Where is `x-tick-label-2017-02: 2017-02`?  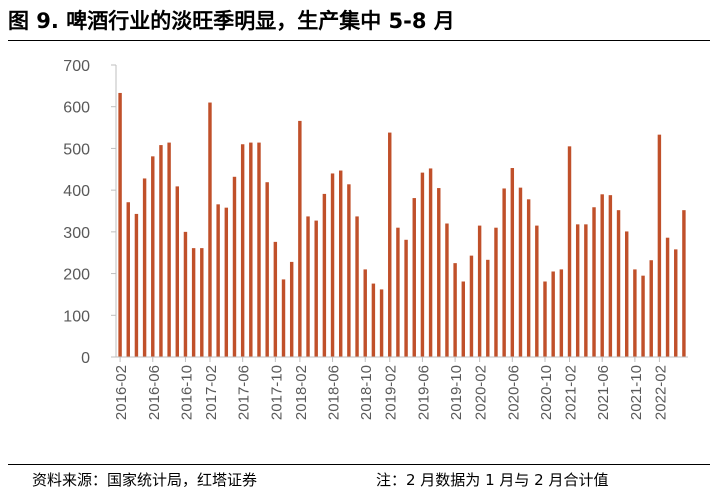 x-tick-label-2017-02: 2017-02 is located at coordinates (211, 392).